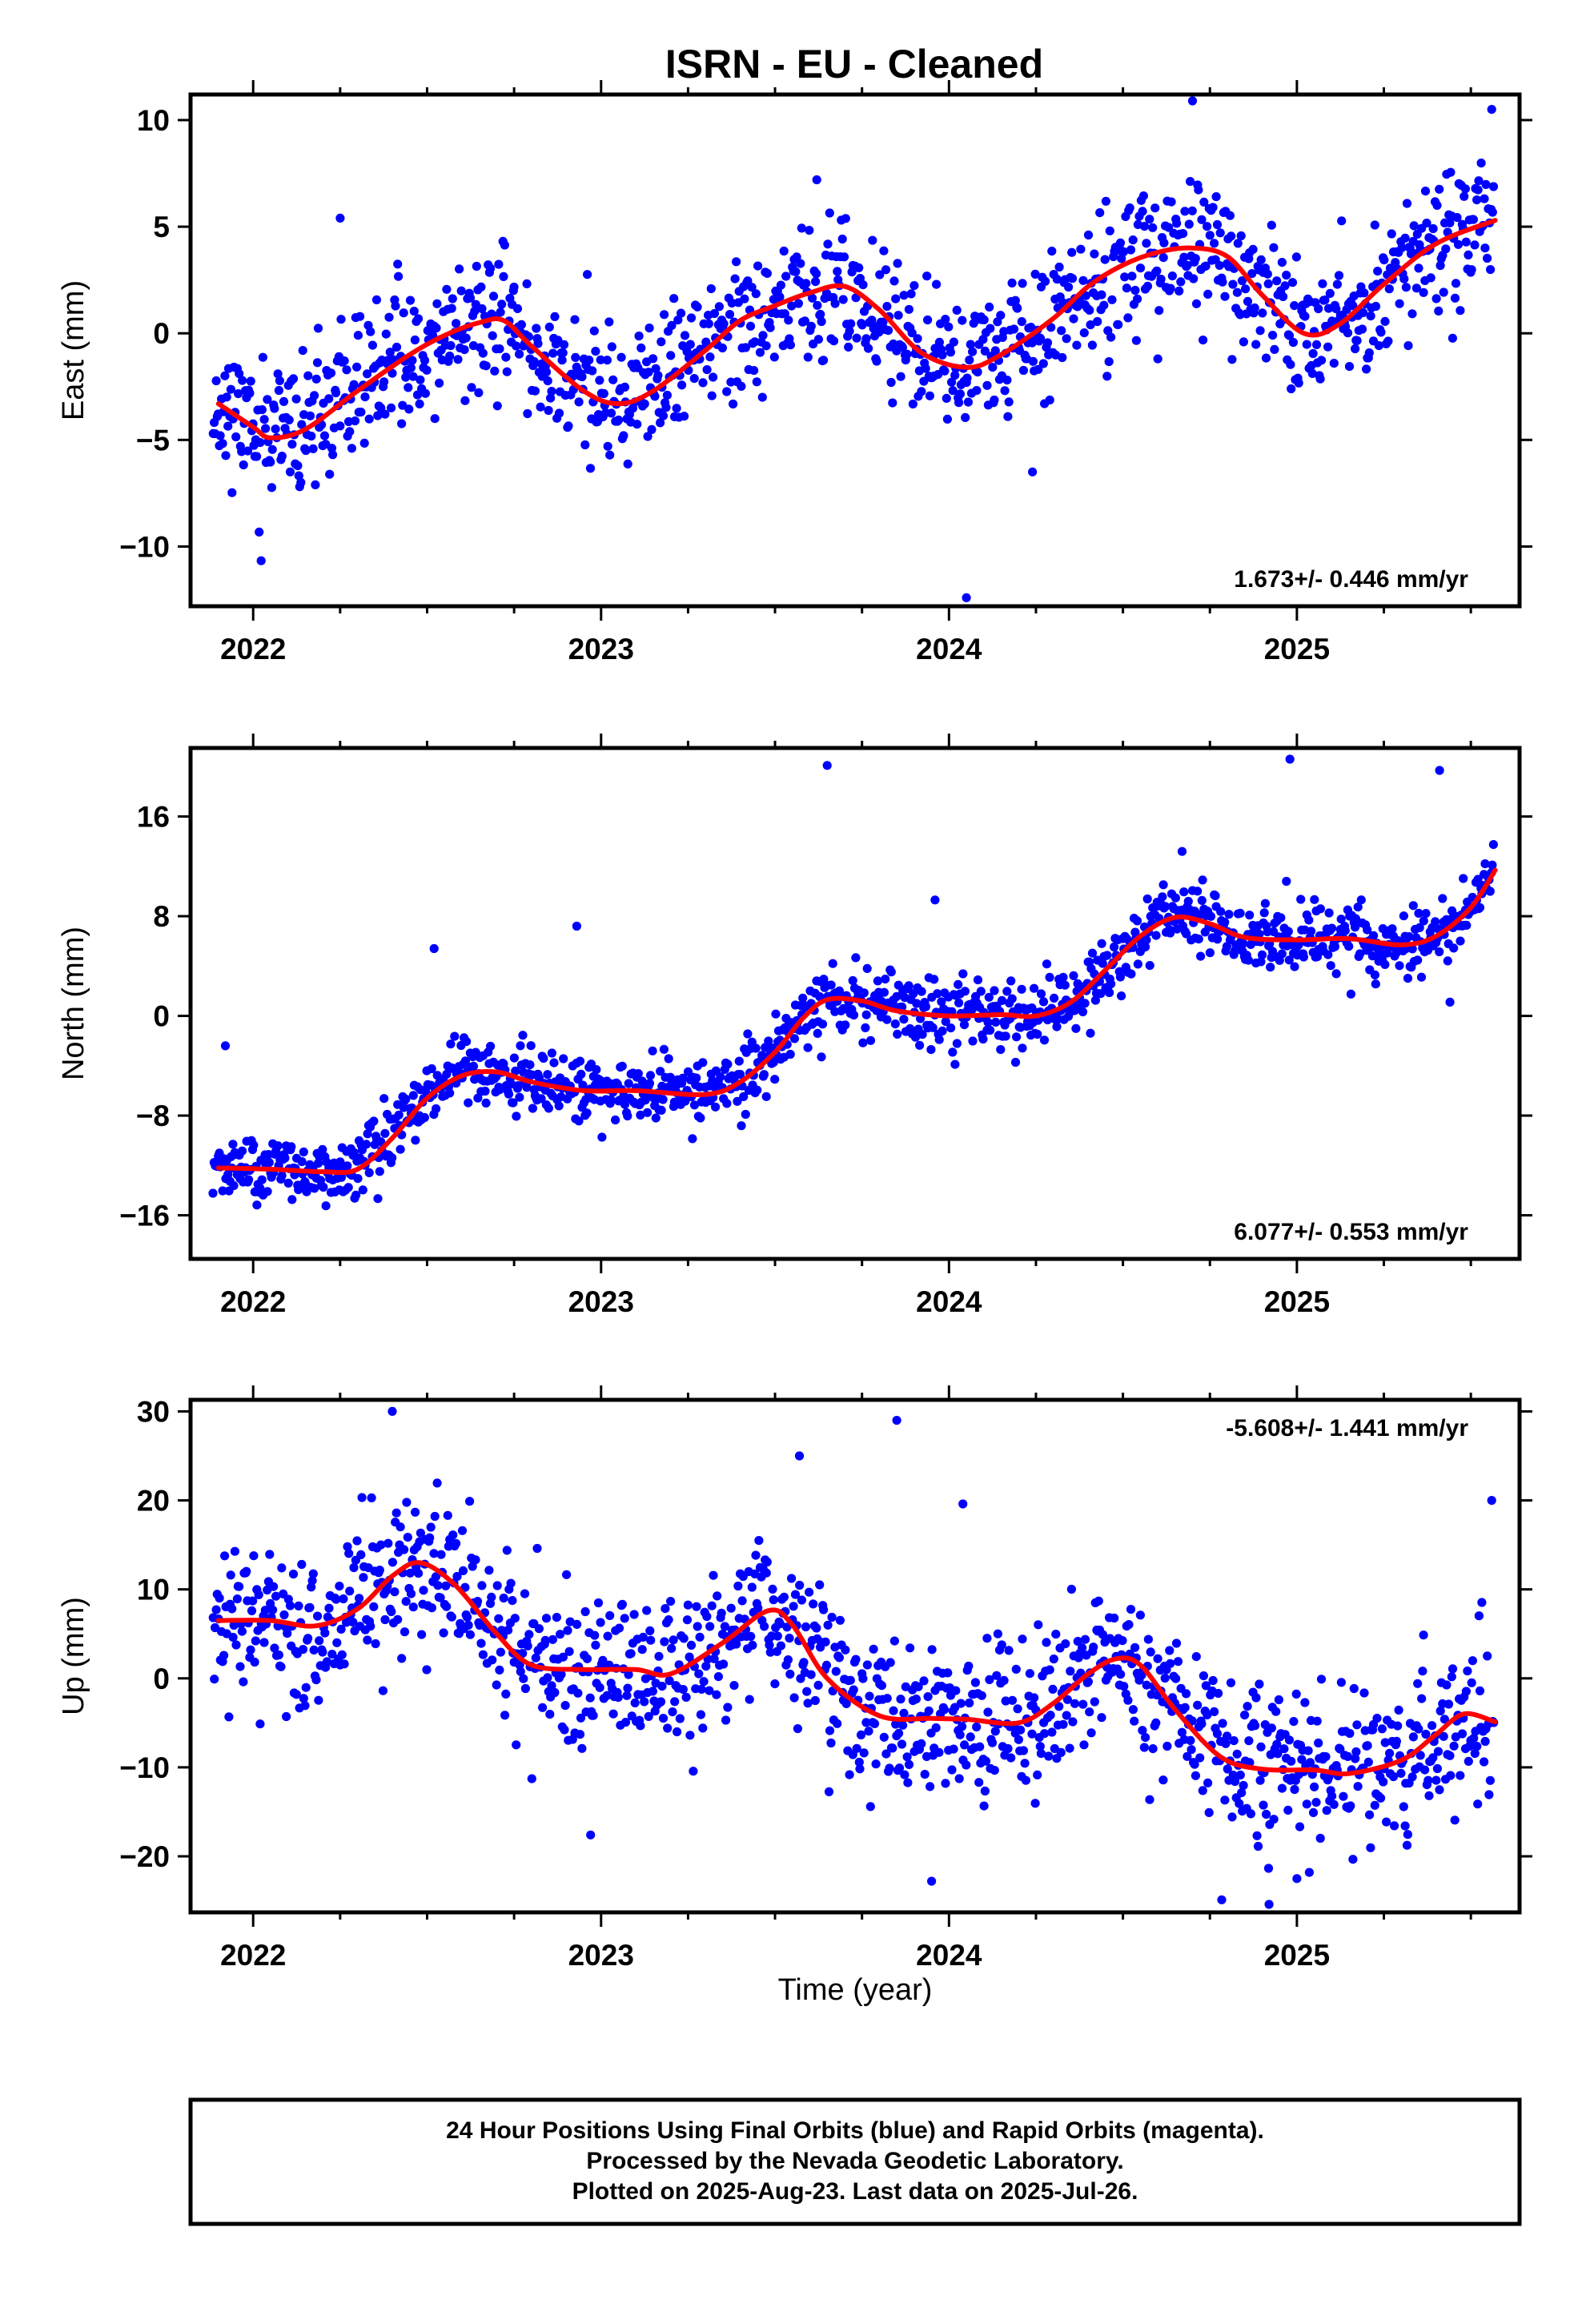 The height and width of the screenshot is (2324, 1582). Describe the element at coordinates (1297, 1955) in the screenshot. I see `x-tick-label: 2025` at that location.